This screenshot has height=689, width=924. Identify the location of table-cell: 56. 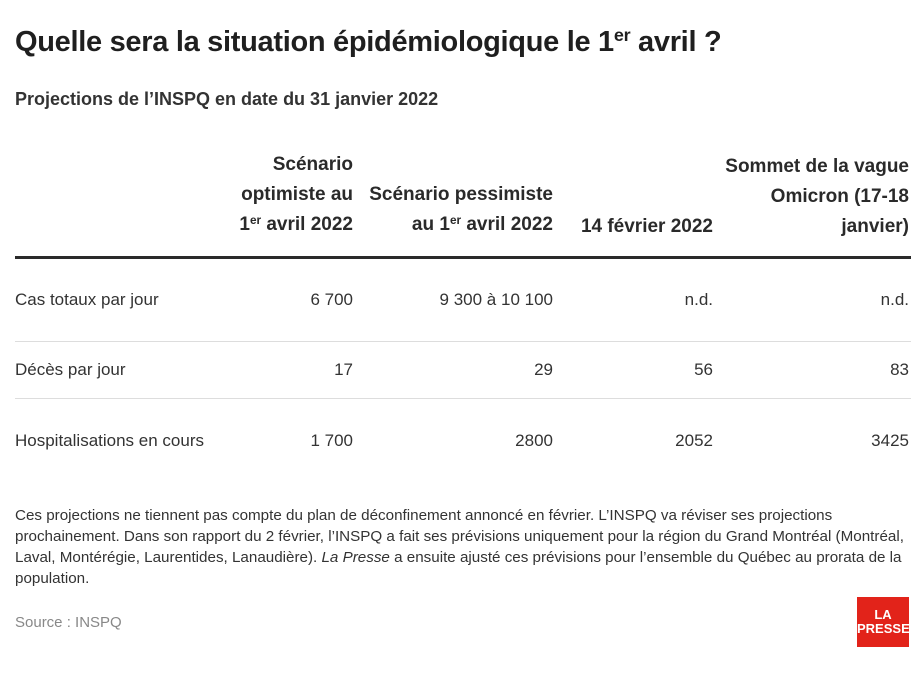
(635, 370).